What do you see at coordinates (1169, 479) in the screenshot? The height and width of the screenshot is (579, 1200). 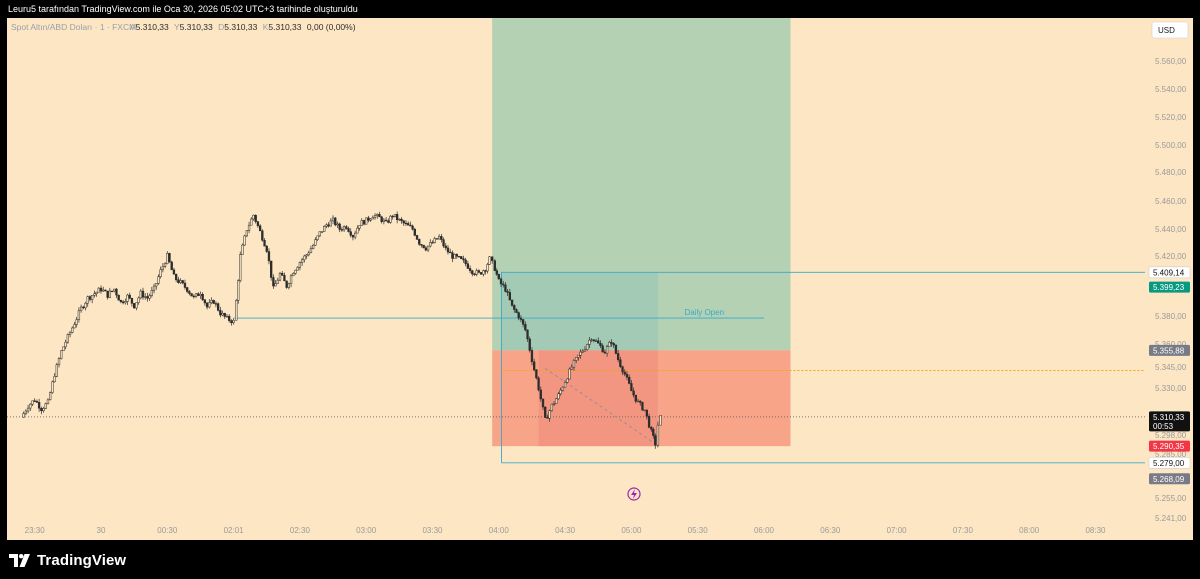 I see `price-badge-label: 5.268,09` at bounding box center [1169, 479].